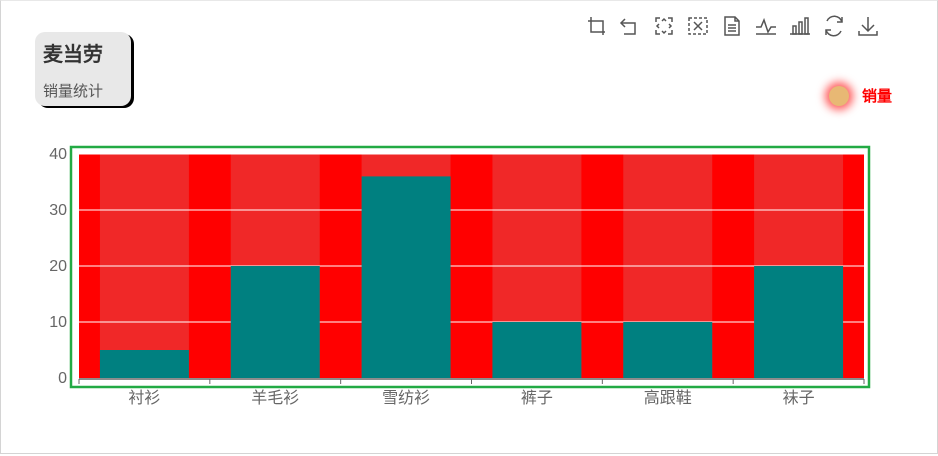 This screenshot has height=456, width=938. Describe the element at coordinates (144, 398) in the screenshot. I see `x-tick-label: 衬衫` at that location.